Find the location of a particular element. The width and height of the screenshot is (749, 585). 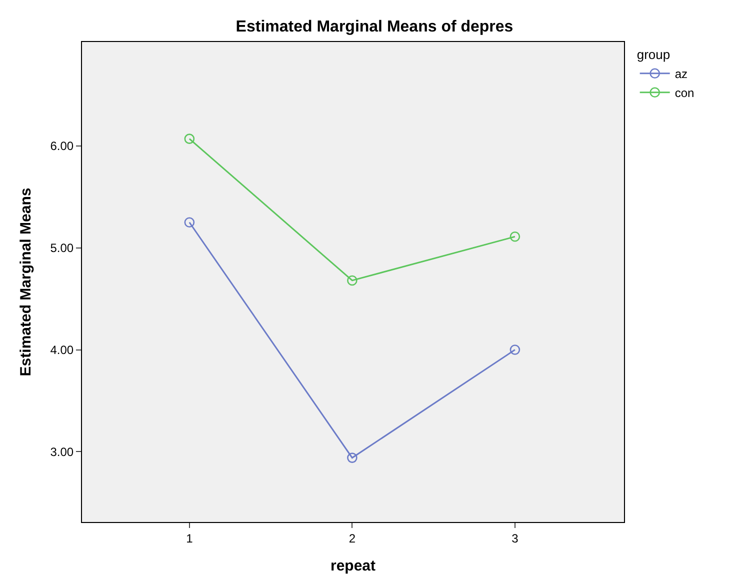

x-tick-label: 3 is located at coordinates (515, 538).